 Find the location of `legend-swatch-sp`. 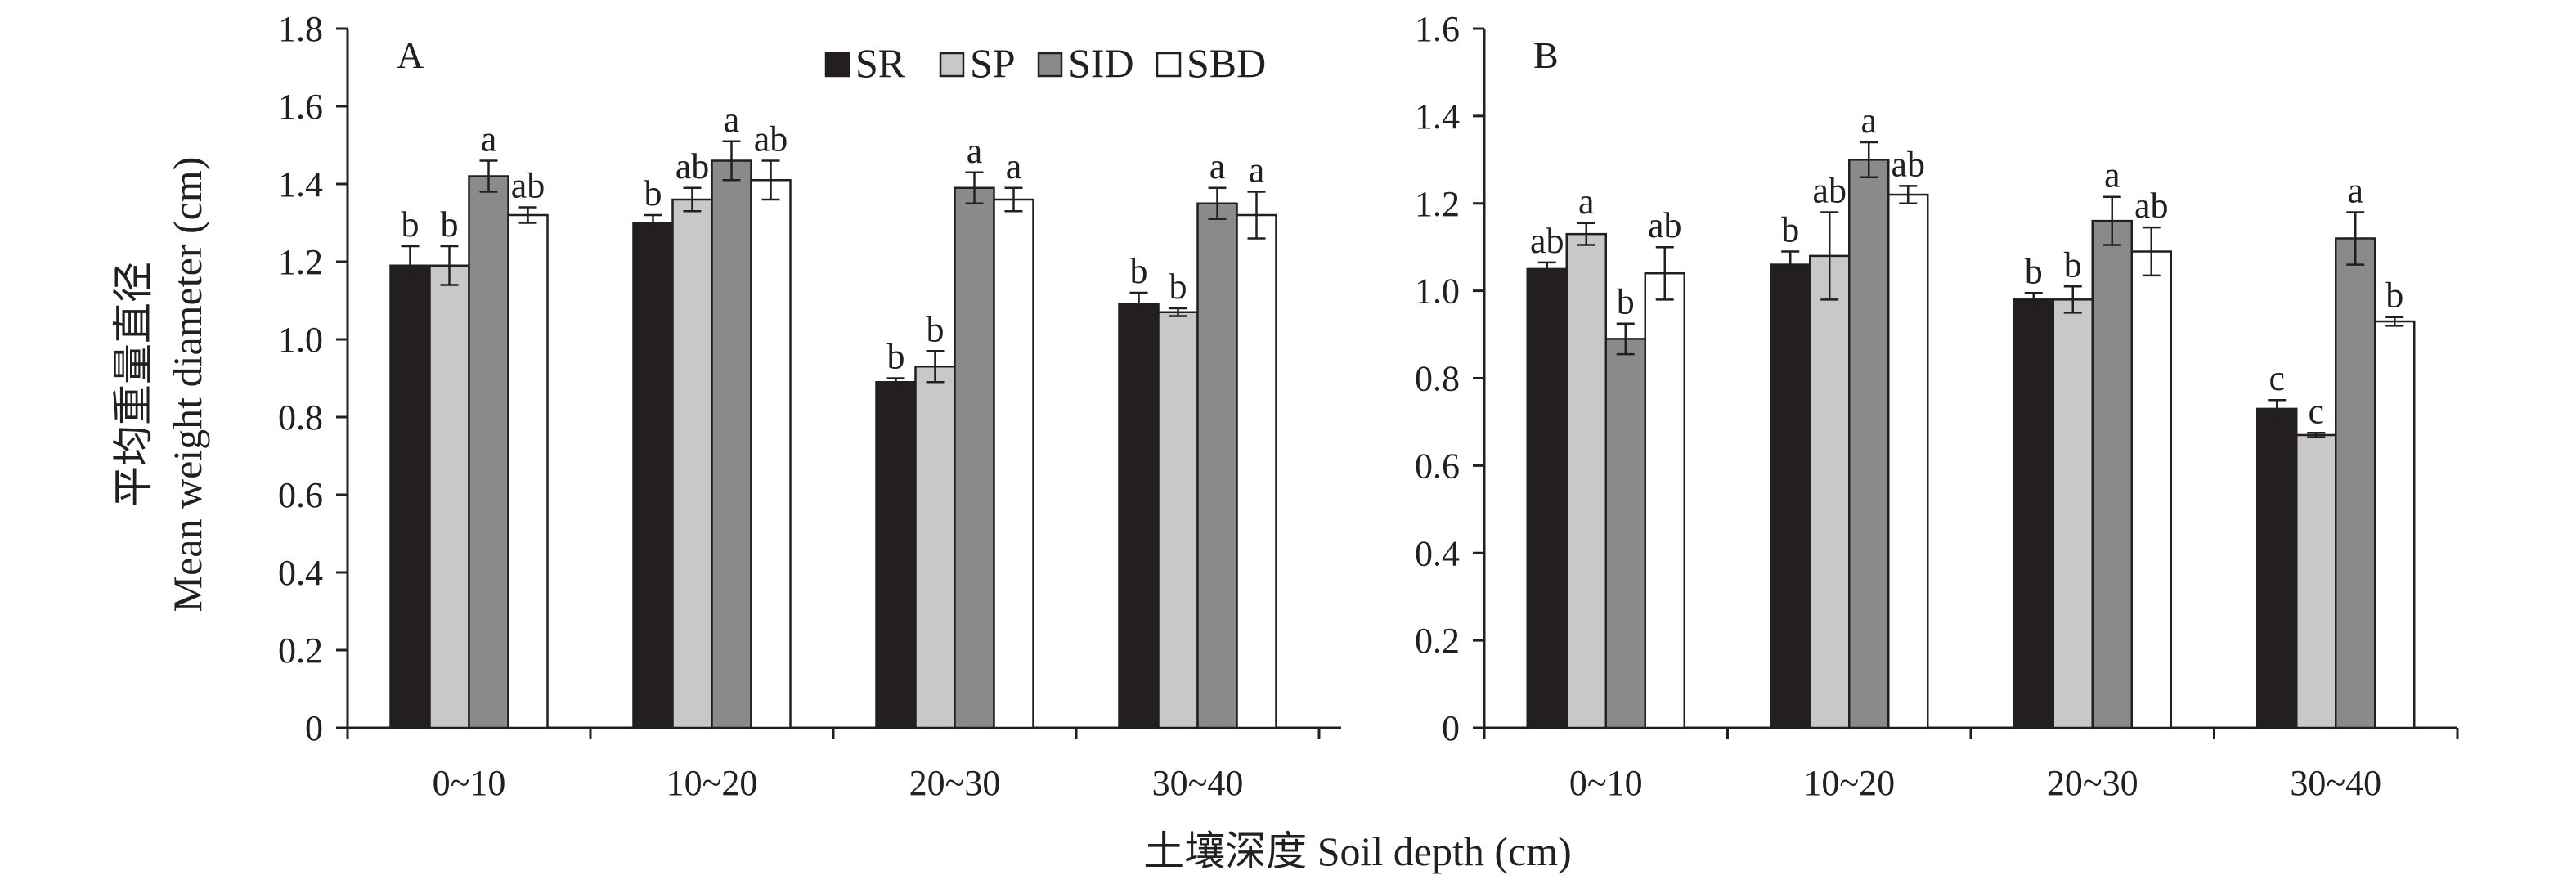

legend-swatch-sp is located at coordinates (952, 65).